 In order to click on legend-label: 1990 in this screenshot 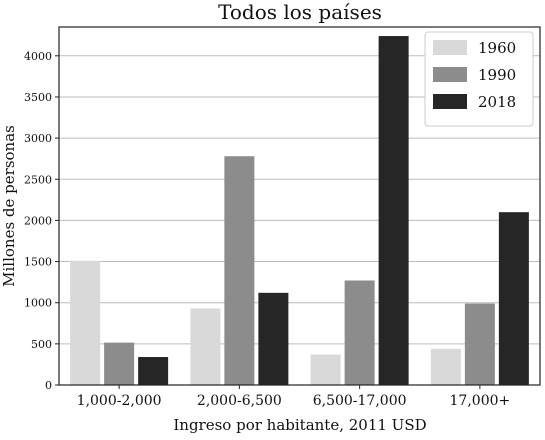, I will do `click(497, 75)`.